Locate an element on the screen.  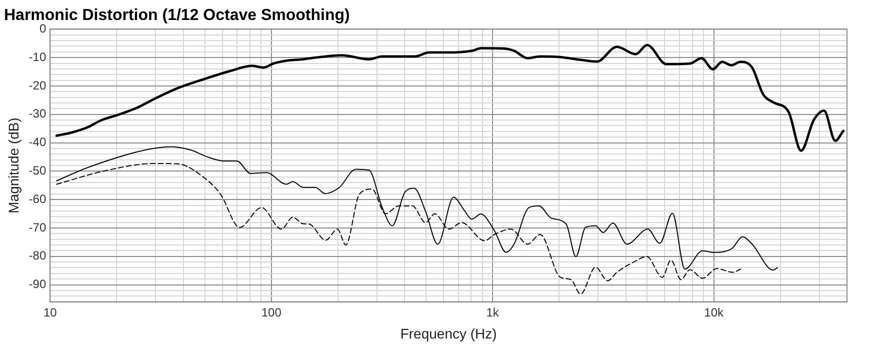
y-axis-title: Magnitude (dB) is located at coordinates (13, 166).